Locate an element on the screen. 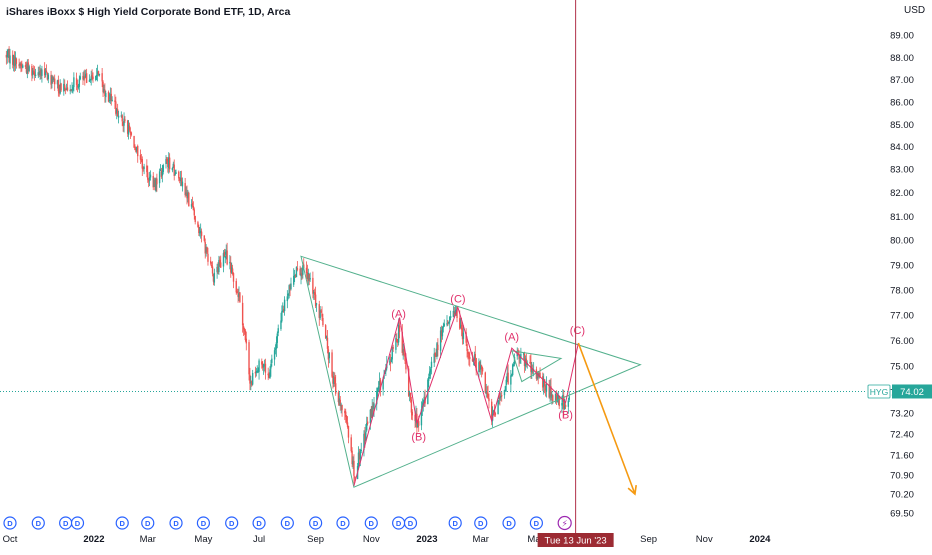 This screenshot has width=932, height=555. wave-zigzag-line is located at coordinates (466, 396).